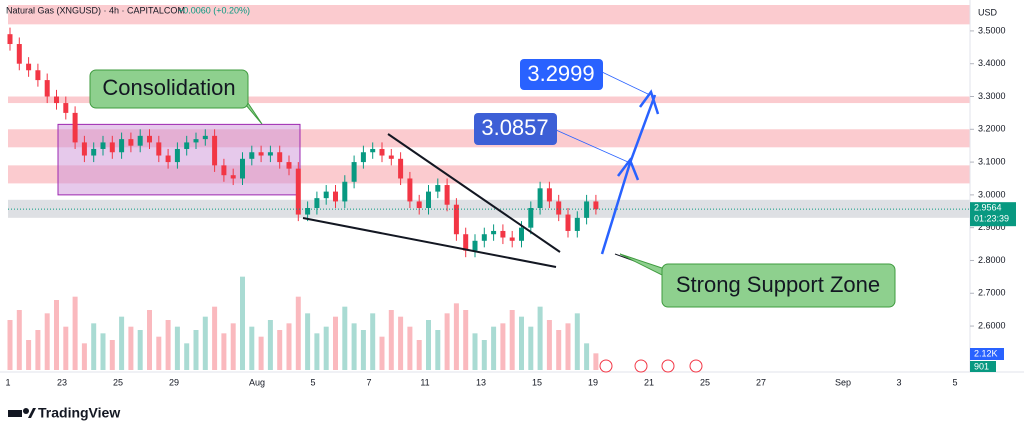 The height and width of the screenshot is (438, 1024). What do you see at coordinates (981, 366) in the screenshot?
I see `volume-tag-text: 901` at bounding box center [981, 366].